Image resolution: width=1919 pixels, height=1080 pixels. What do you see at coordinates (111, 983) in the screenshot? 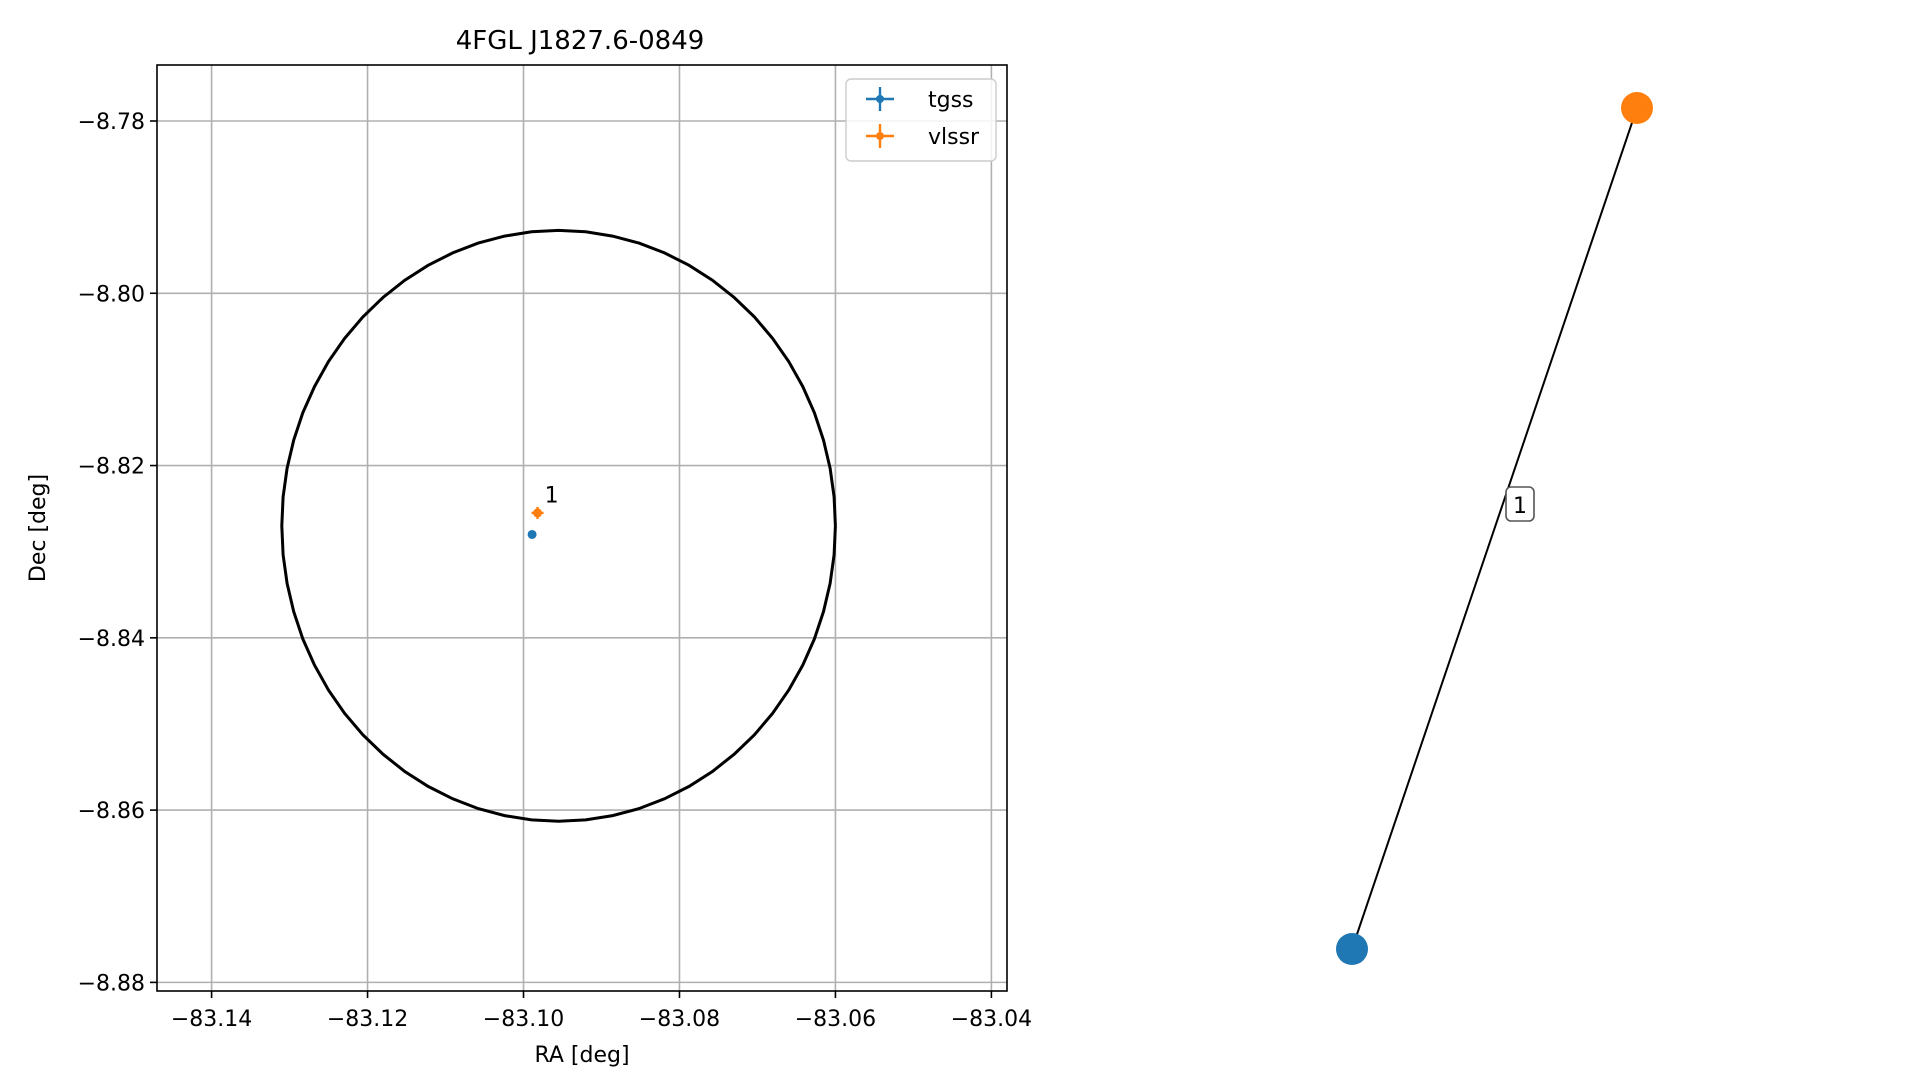
I see `y-tick-label: −8.88` at bounding box center [111, 983].